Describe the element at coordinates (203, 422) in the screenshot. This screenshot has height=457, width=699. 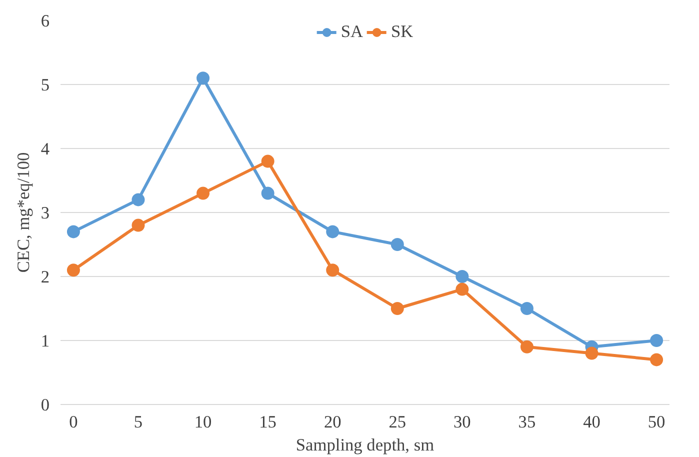
I see `x-tick-label: 10` at that location.